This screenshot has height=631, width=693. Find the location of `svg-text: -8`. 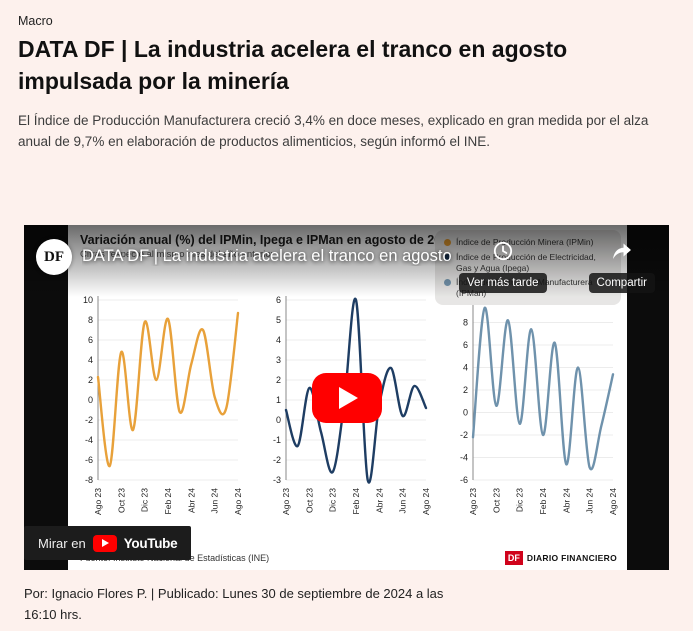

svg-text: -8 is located at coordinates (89, 480).